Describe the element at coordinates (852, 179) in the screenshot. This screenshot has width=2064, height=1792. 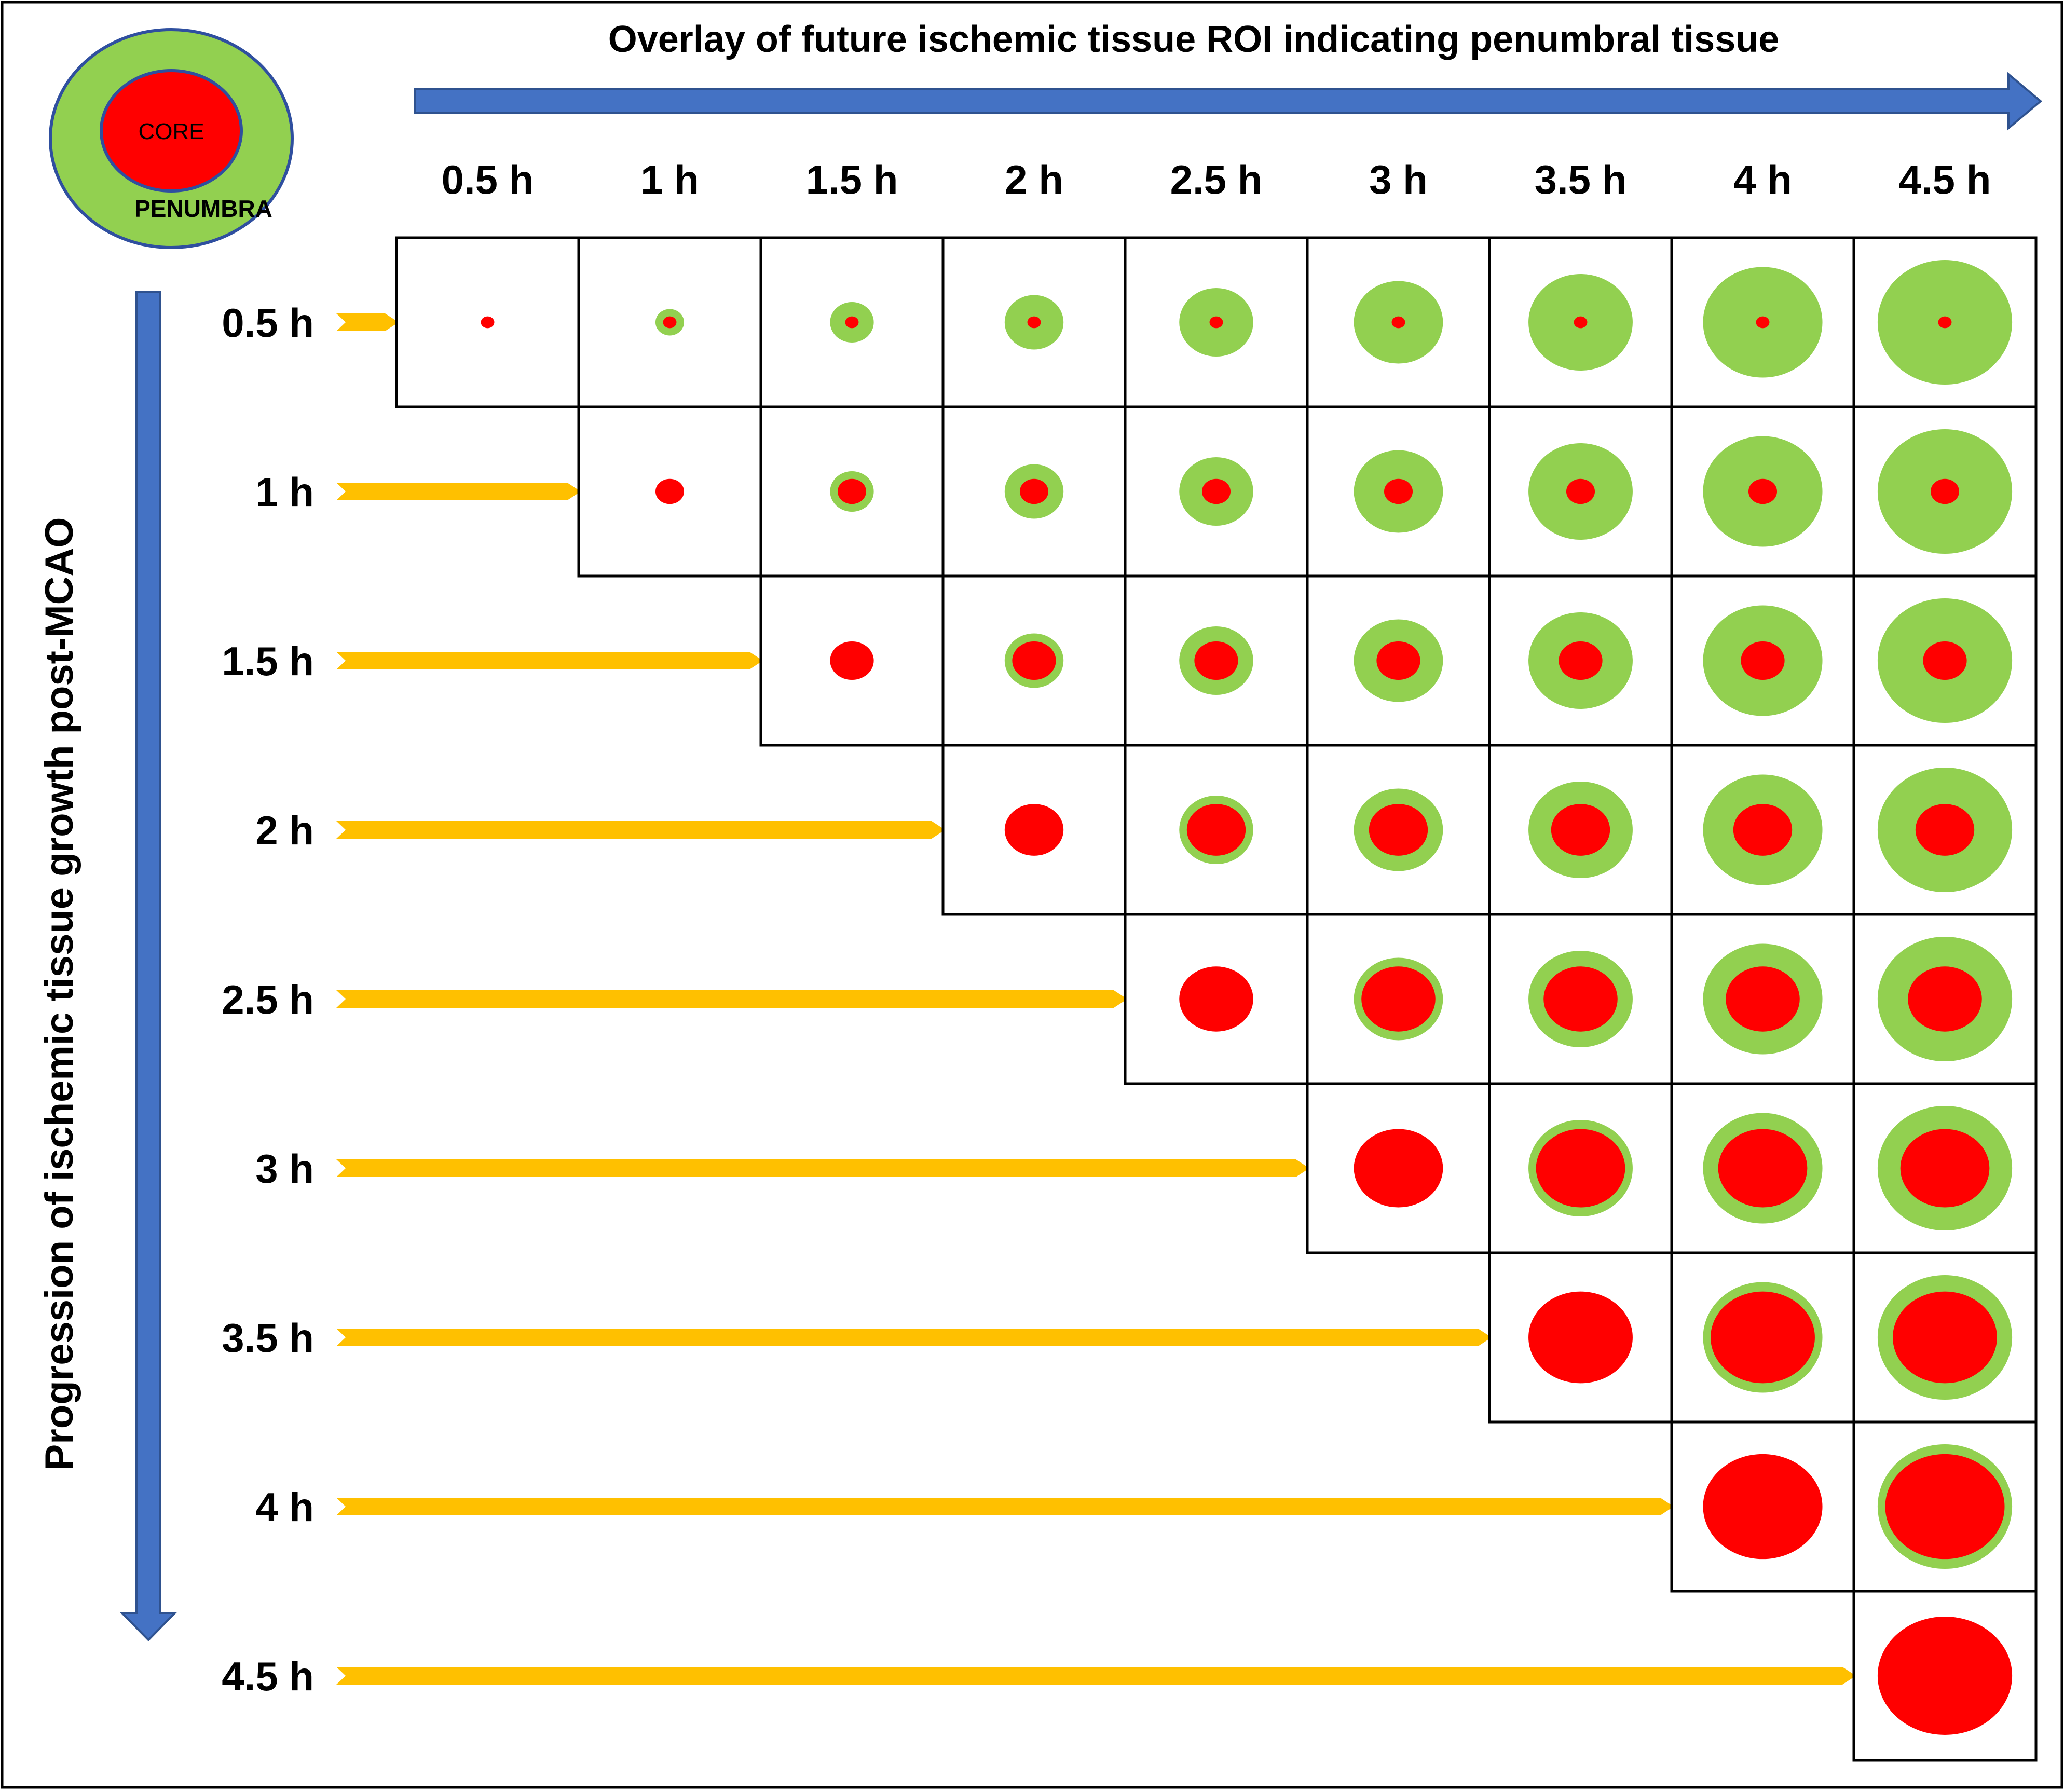
I see `column-header: 1.5 h` at that location.